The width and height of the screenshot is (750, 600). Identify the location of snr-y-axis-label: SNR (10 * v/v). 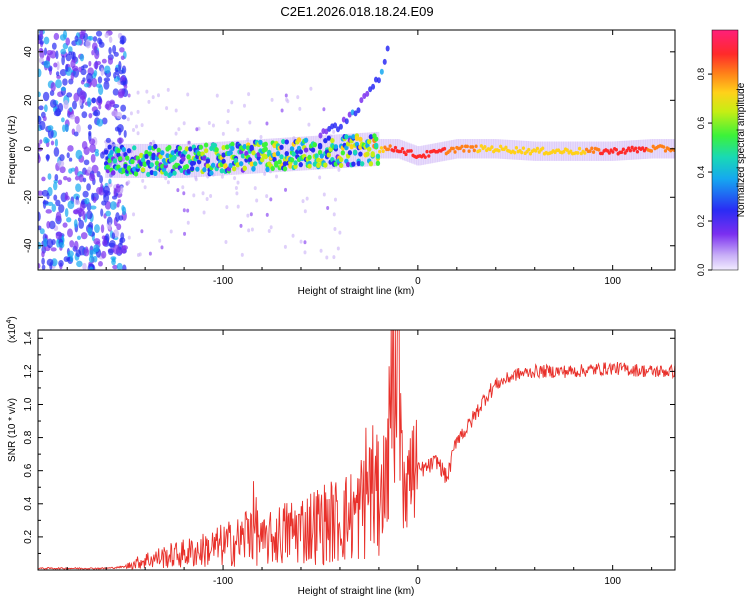
(12, 430).